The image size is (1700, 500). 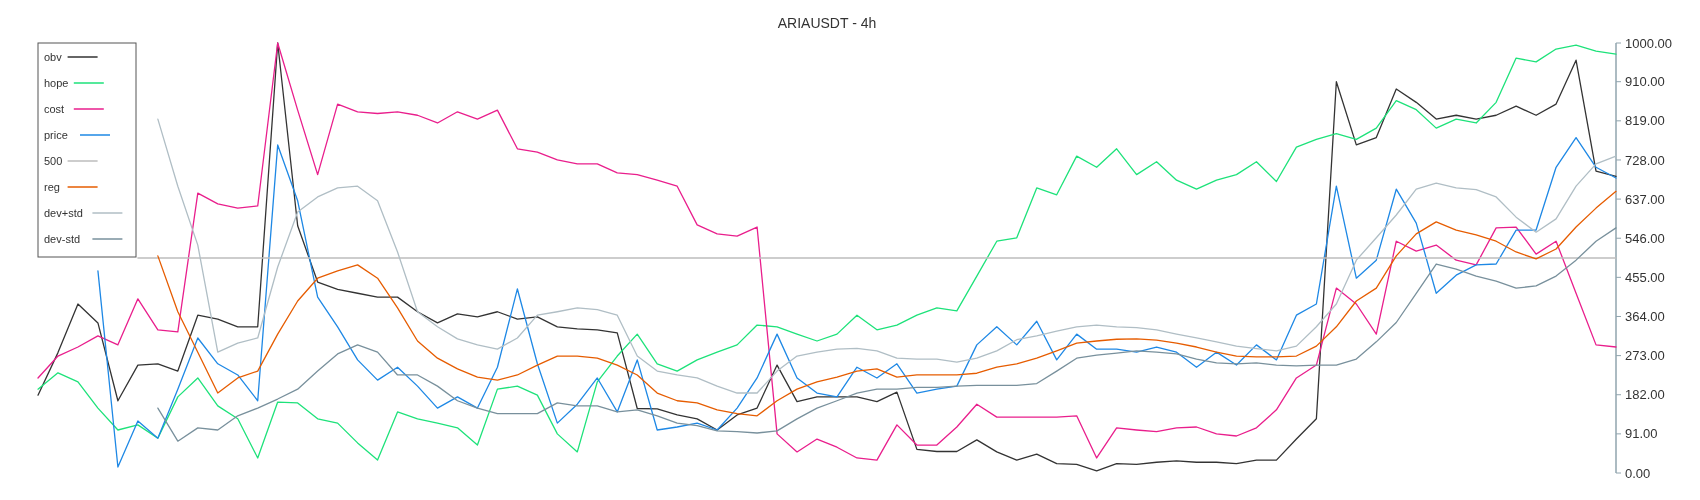 I want to click on legend-label: dev+std, so click(x=63, y=212).